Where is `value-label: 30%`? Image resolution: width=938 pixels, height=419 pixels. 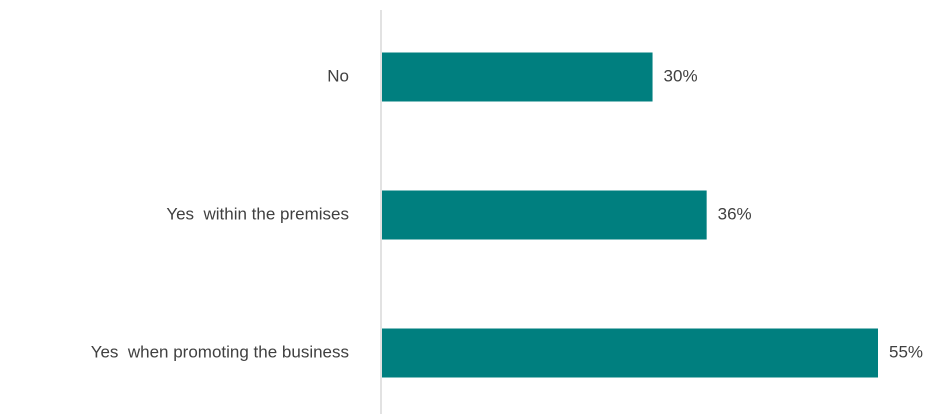 value-label: 30% is located at coordinates (681, 75).